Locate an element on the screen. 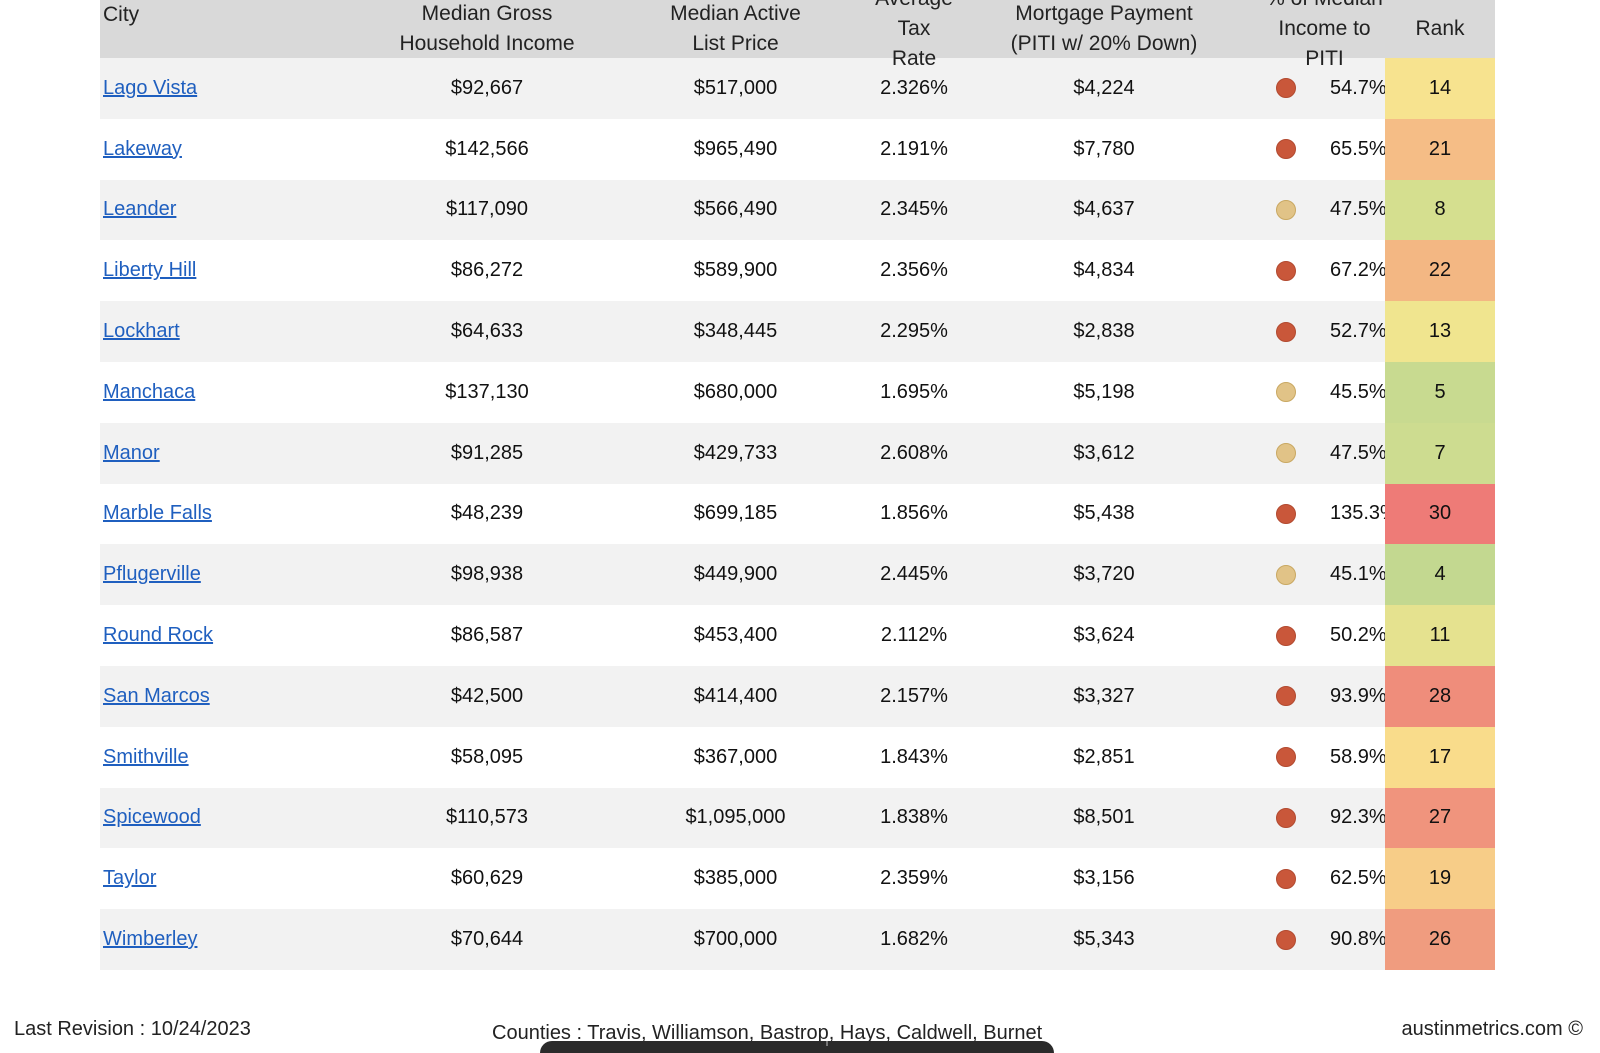 Image resolution: width=1600 pixels, height=1053 pixels. city-cell: Round Rock is located at coordinates (243, 635).